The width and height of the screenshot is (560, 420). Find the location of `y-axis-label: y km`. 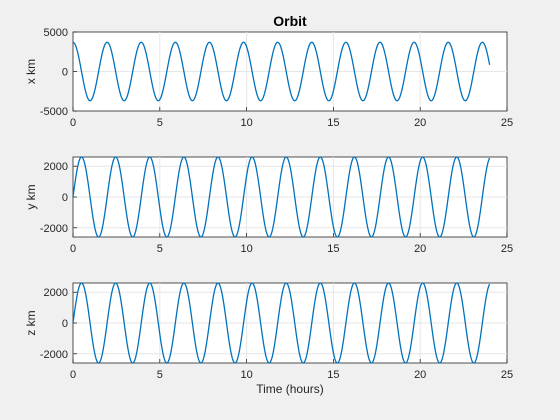

y-axis-label: y km is located at coordinates (31, 196).